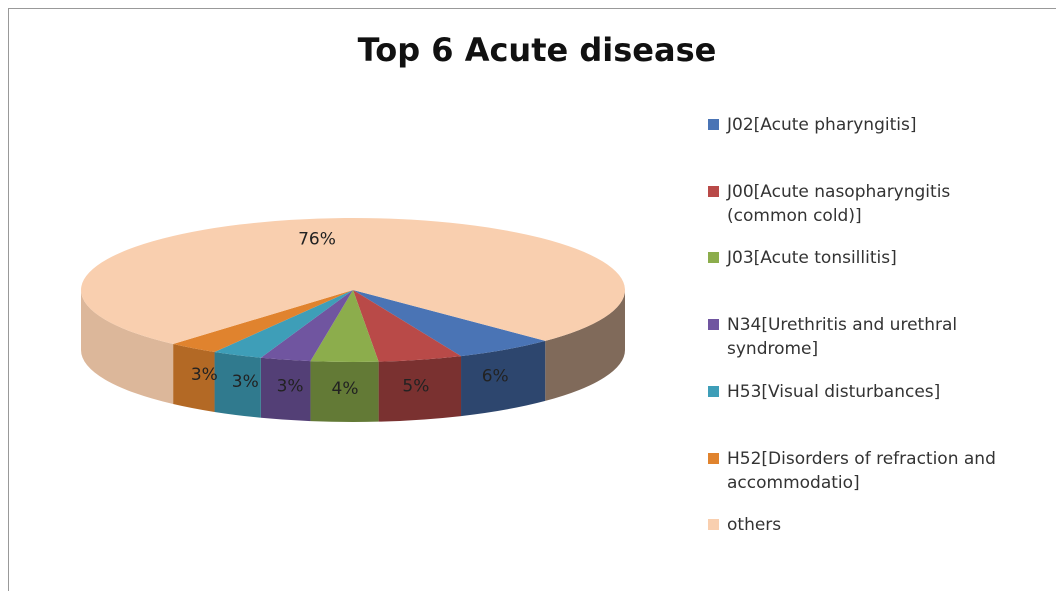  I want to click on data-label: 4%, so click(345, 389).